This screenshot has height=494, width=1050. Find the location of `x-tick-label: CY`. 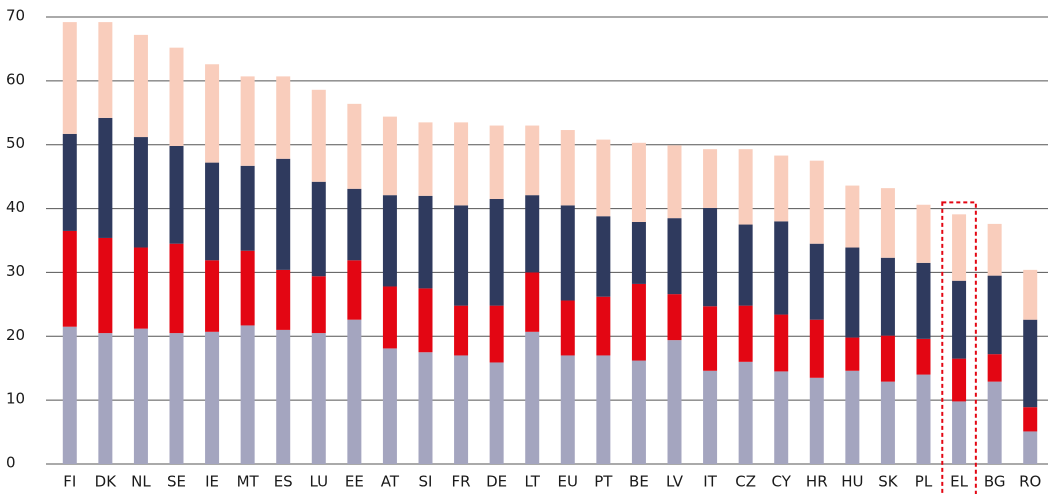

x-tick-label: CY is located at coordinates (782, 482).